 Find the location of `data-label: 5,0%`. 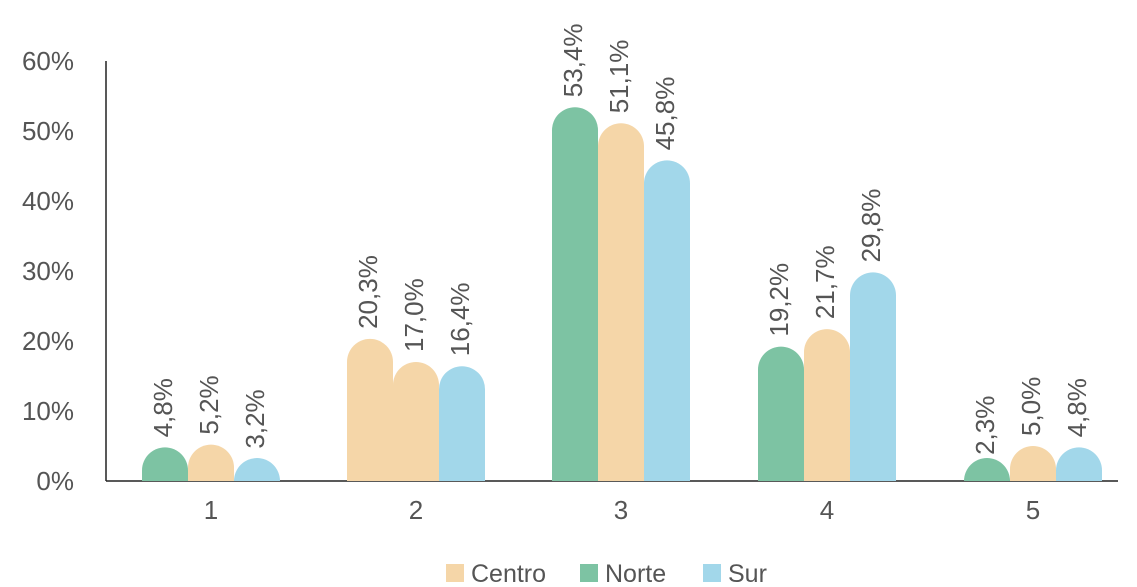

data-label: 5,0% is located at coordinates (1031, 406).